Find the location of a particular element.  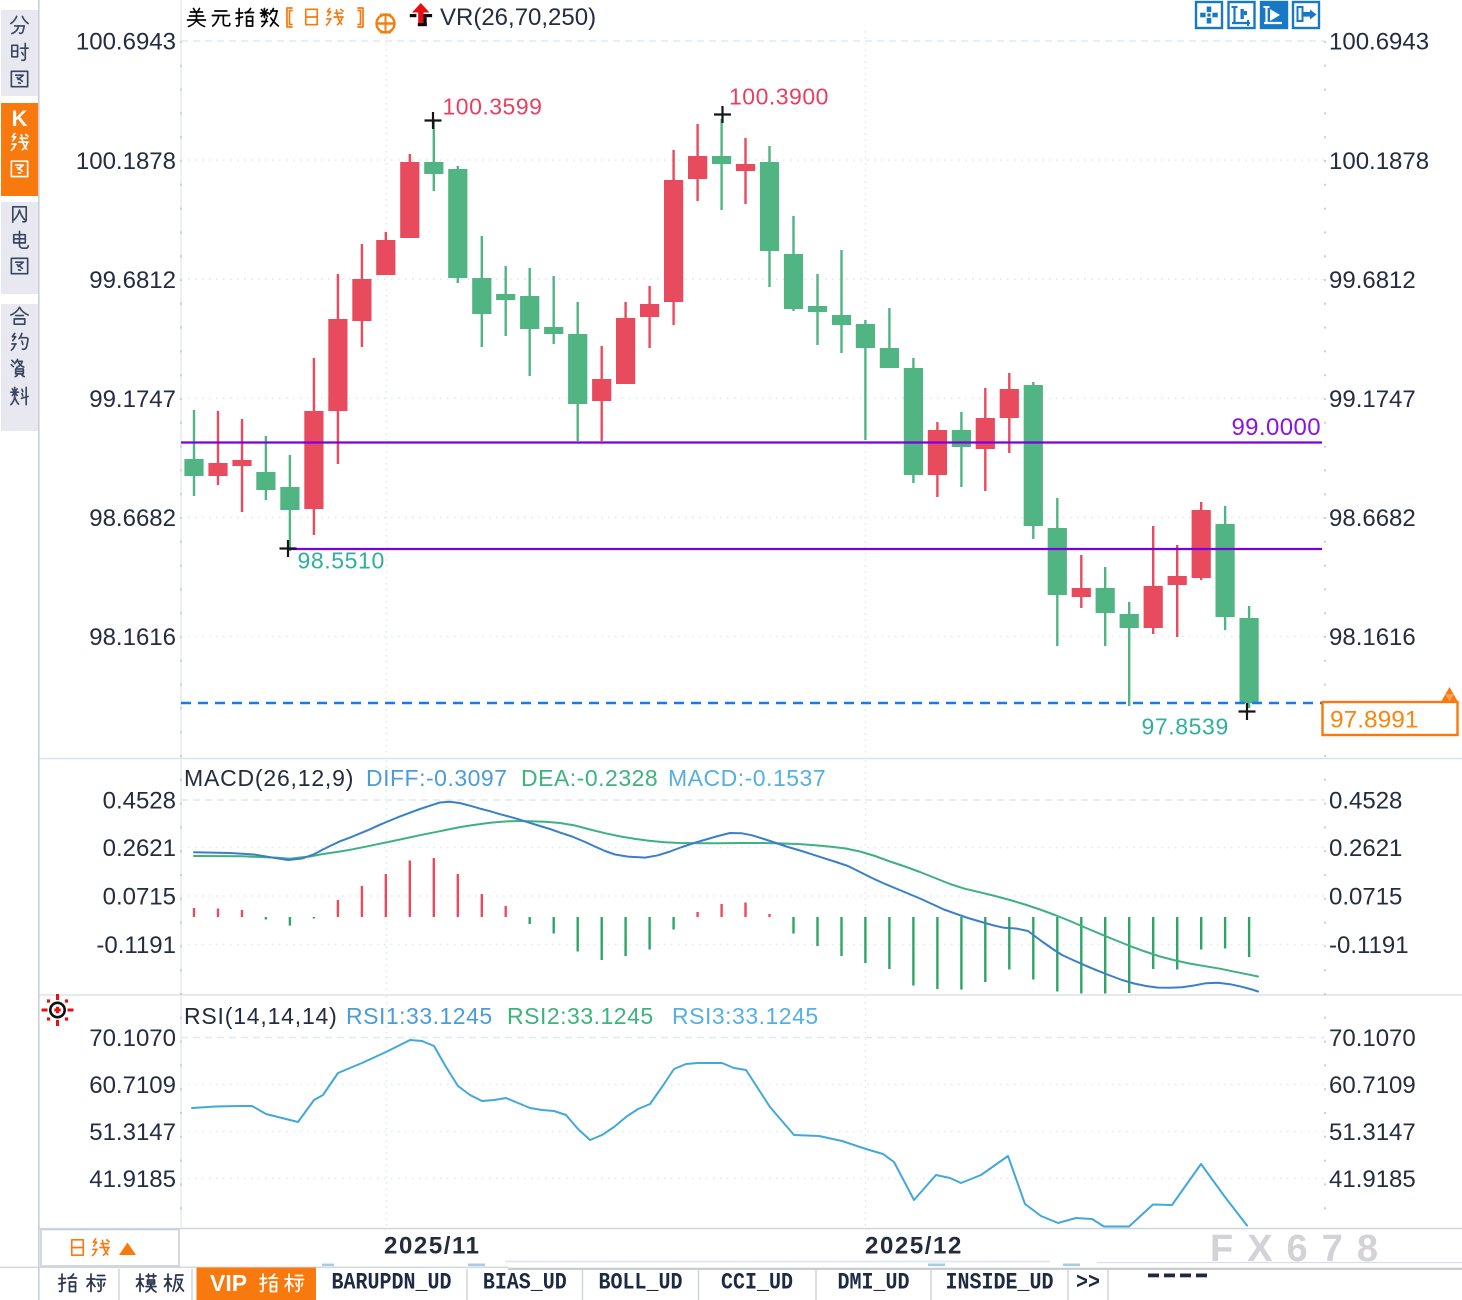

svg-text: BOLL_UD is located at coordinates (641, 1282).